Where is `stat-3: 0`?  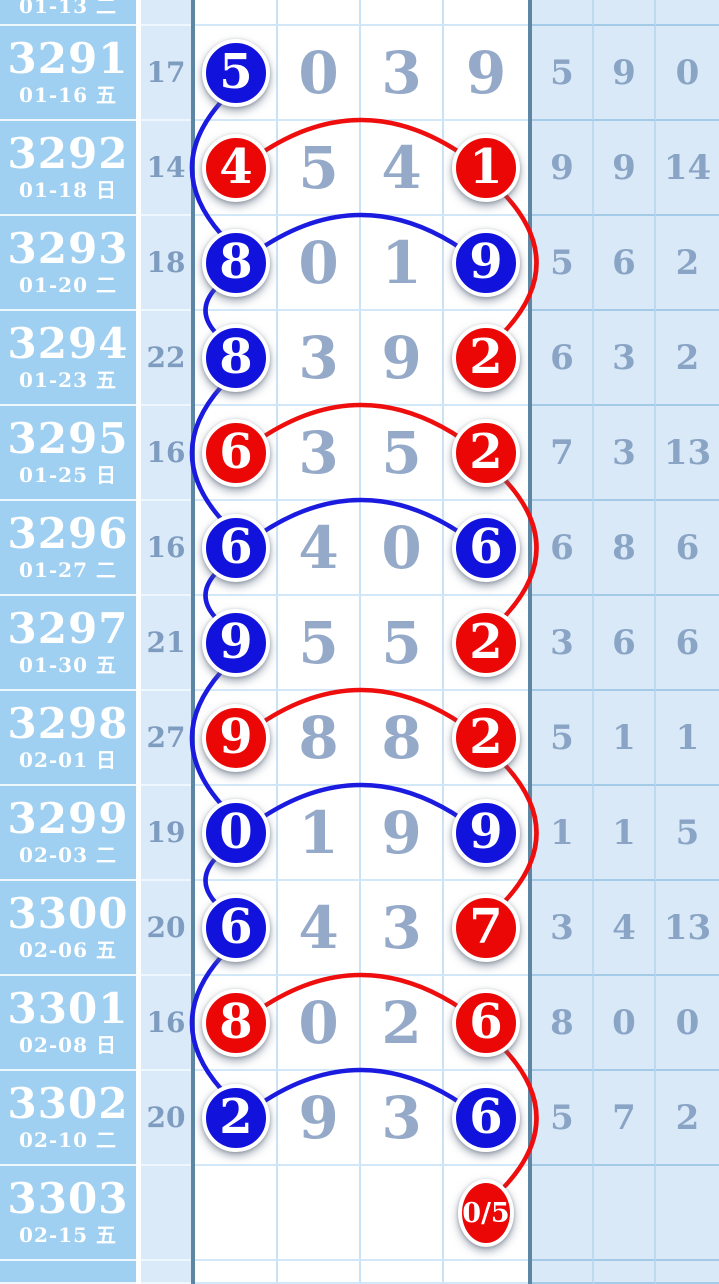 stat-3: 0 is located at coordinates (687, 1022).